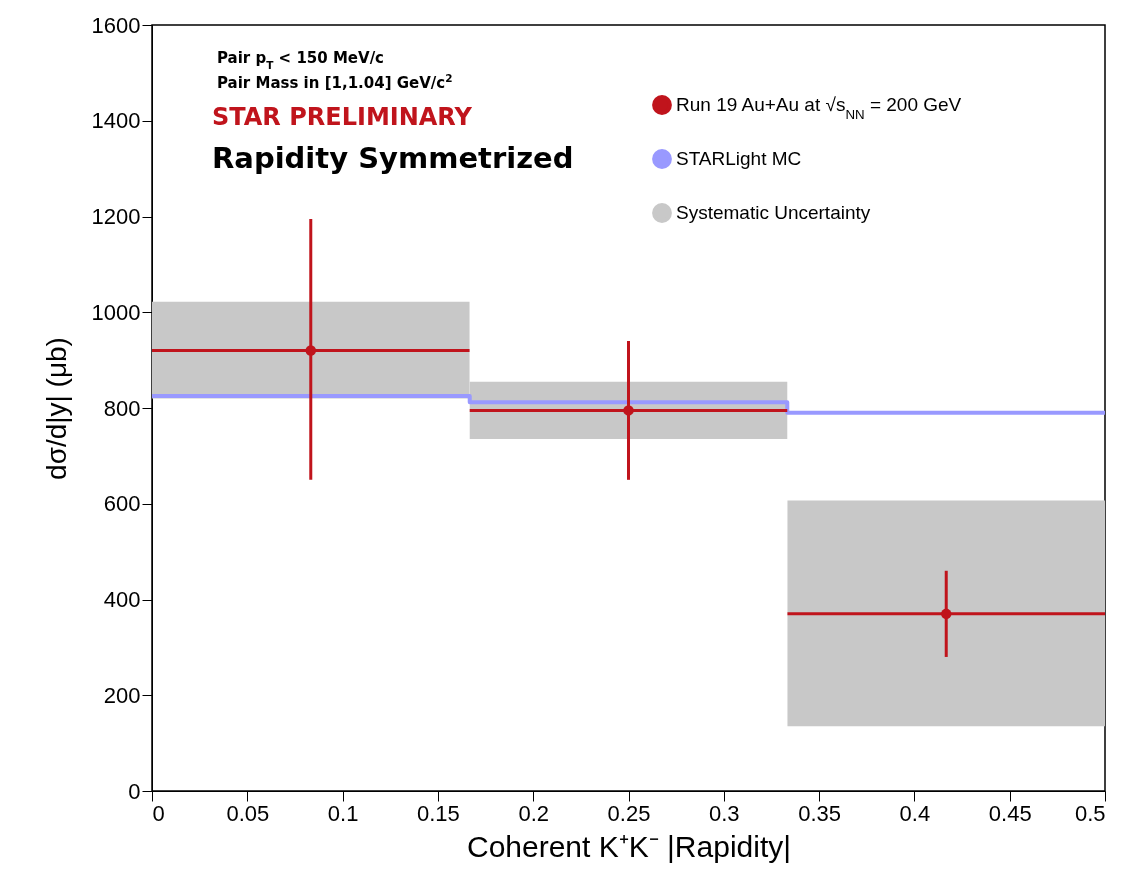 Image resolution: width=1127 pixels, height=871 pixels. Describe the element at coordinates (122, 599) in the screenshot. I see `y-tick-label: 400` at that location.